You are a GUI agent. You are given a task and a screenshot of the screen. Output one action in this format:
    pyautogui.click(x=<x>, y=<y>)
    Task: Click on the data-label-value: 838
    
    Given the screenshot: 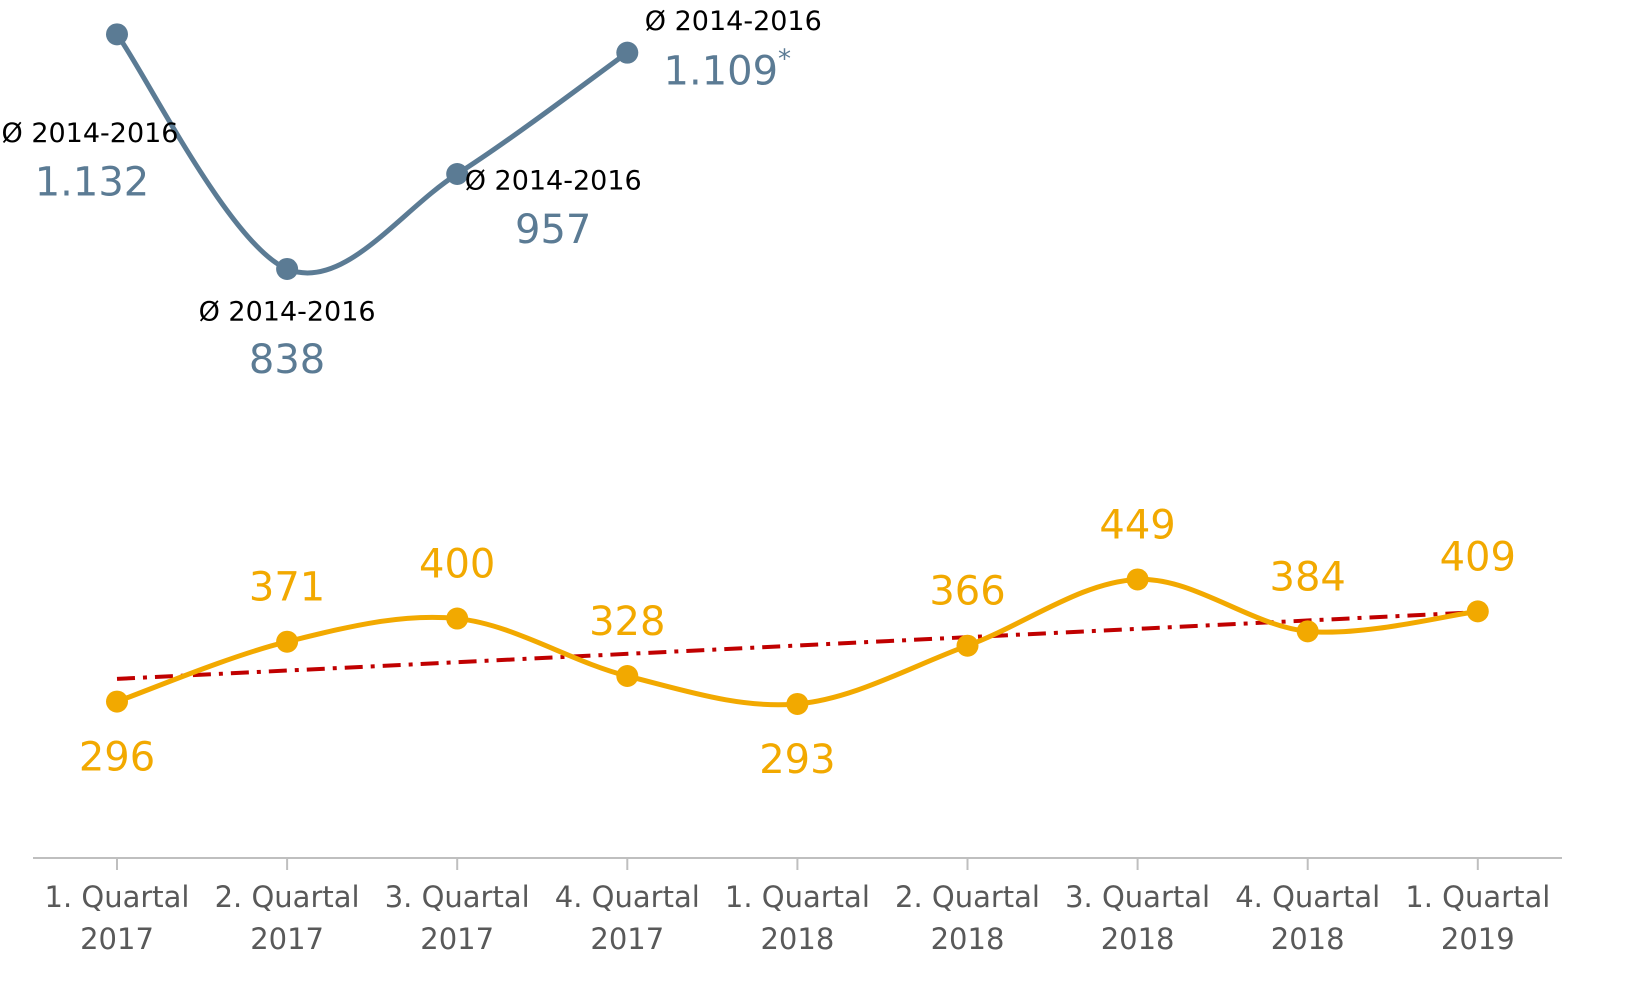 What is the action you would take?
    pyautogui.click(x=287, y=360)
    